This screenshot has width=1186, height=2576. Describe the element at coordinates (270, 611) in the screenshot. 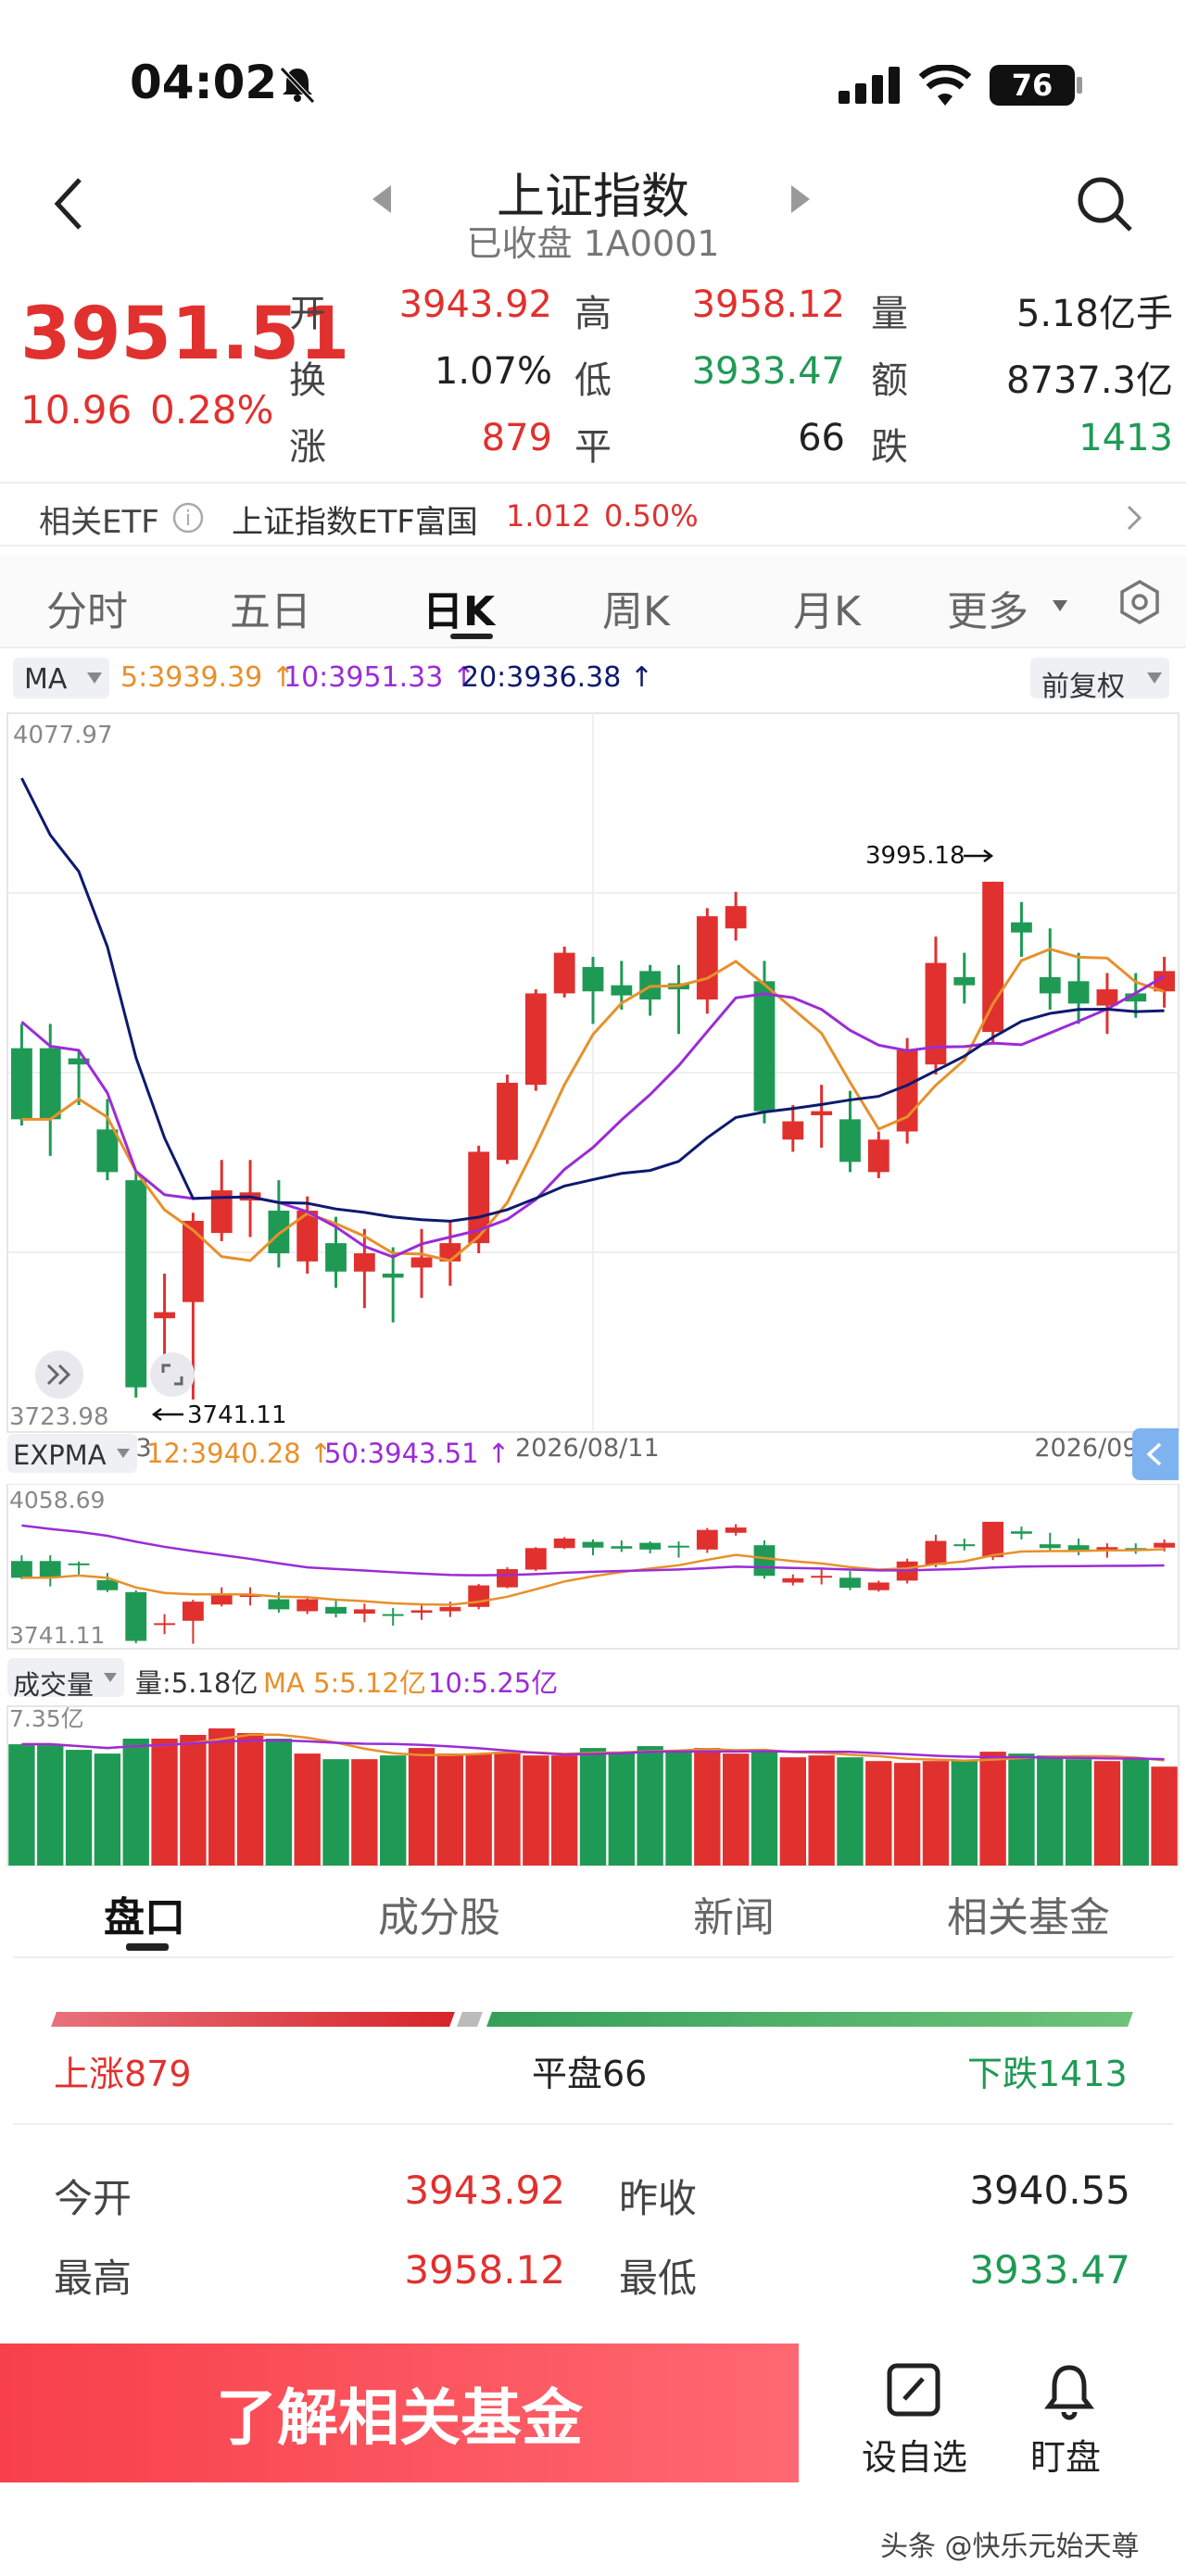

I see `tab-period: 五日` at that location.